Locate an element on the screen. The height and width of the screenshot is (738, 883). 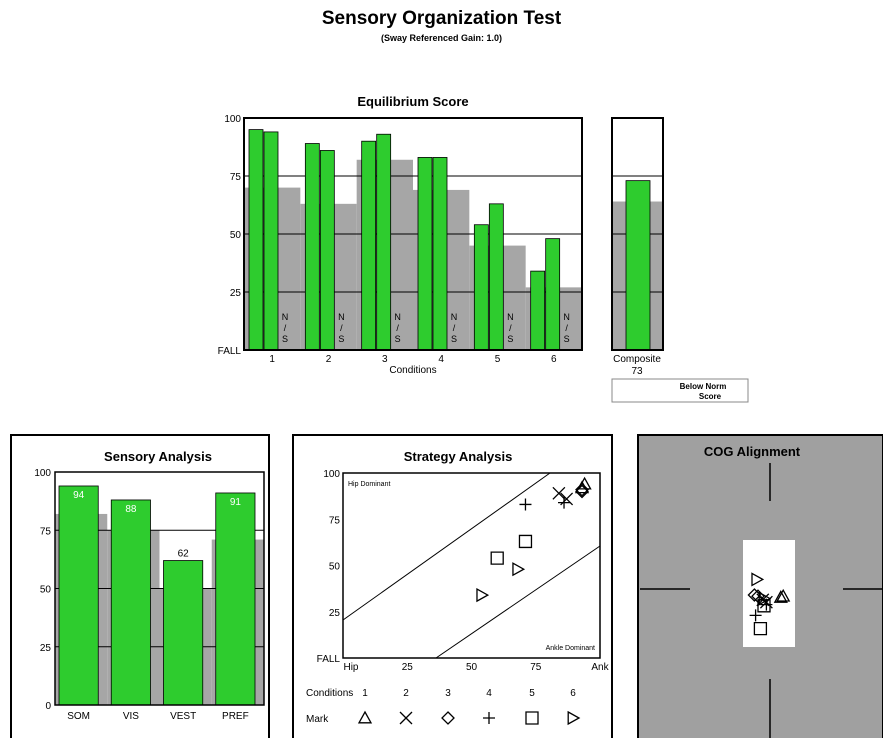
hip-dominant-label: Hip Dominant is located at coordinates (369, 484).